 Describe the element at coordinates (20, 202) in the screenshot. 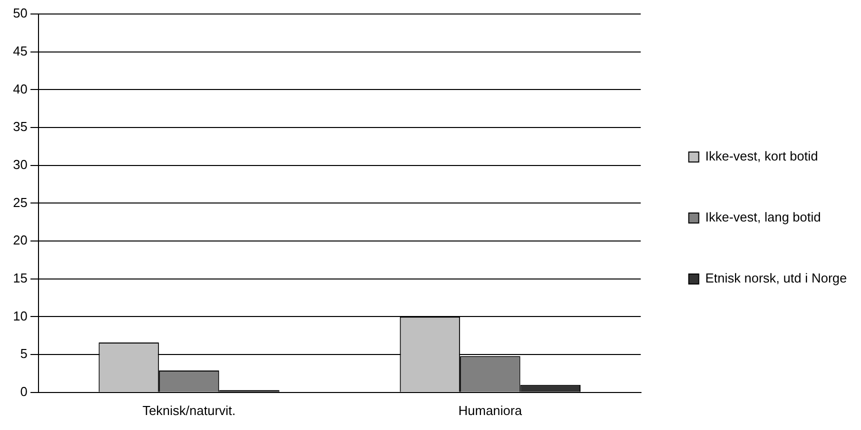

I see `y-tick-label: 25` at that location.